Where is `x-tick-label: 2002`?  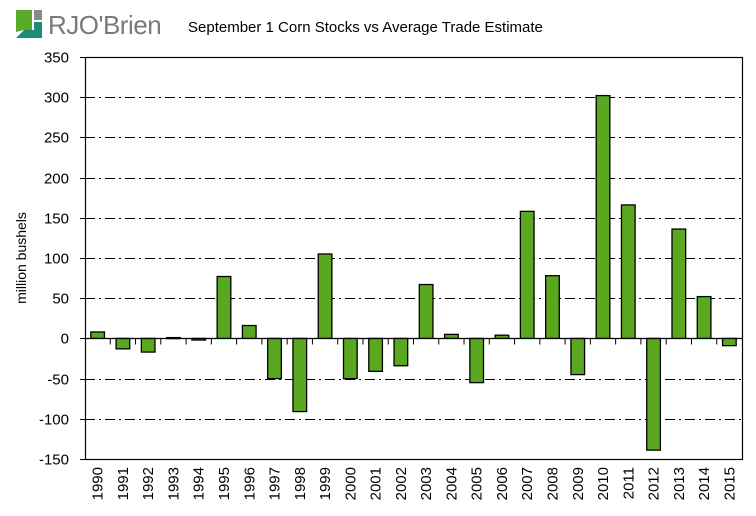
x-tick-label: 2002 is located at coordinates (401, 483).